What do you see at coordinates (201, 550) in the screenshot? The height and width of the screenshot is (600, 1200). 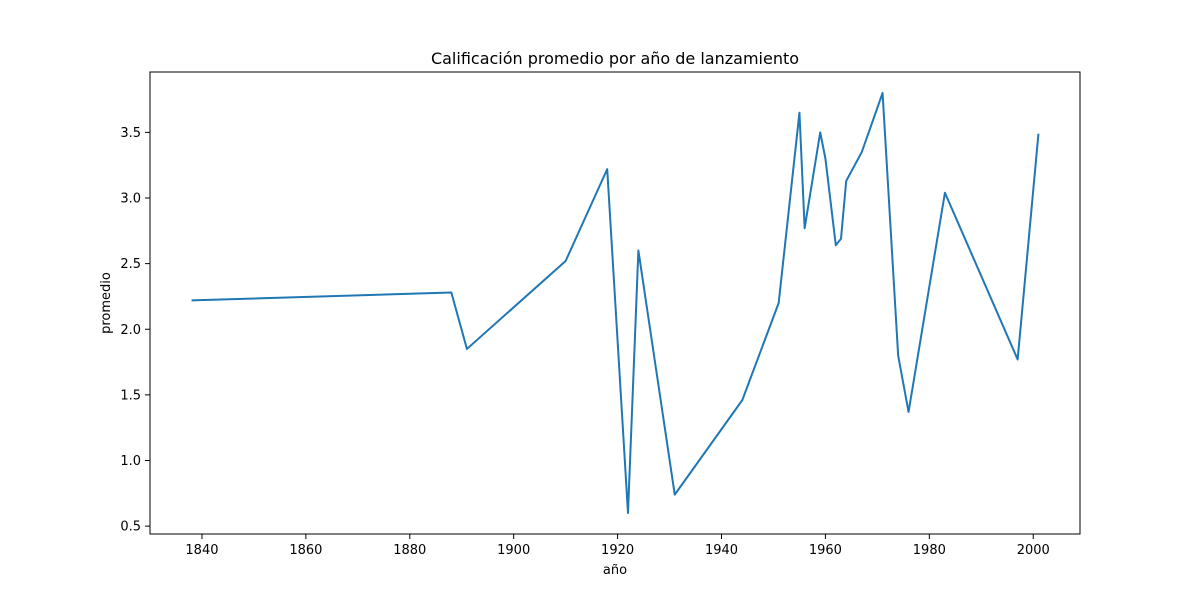 I see `x-tick-label: 1840` at bounding box center [201, 550].